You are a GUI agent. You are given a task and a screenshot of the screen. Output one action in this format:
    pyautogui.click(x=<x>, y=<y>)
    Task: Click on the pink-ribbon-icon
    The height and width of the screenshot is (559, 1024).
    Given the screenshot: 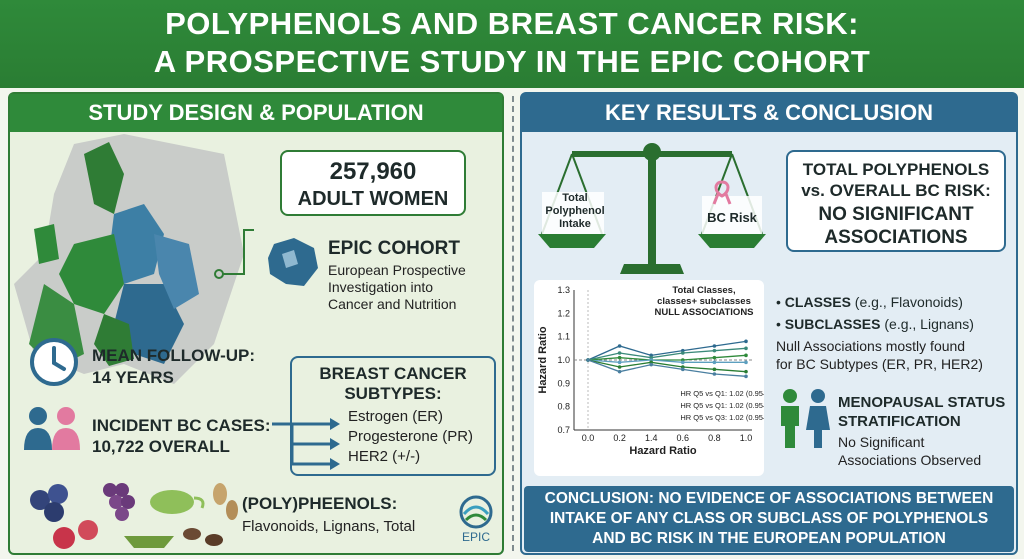 What is the action you would take?
    pyautogui.click(x=722, y=192)
    